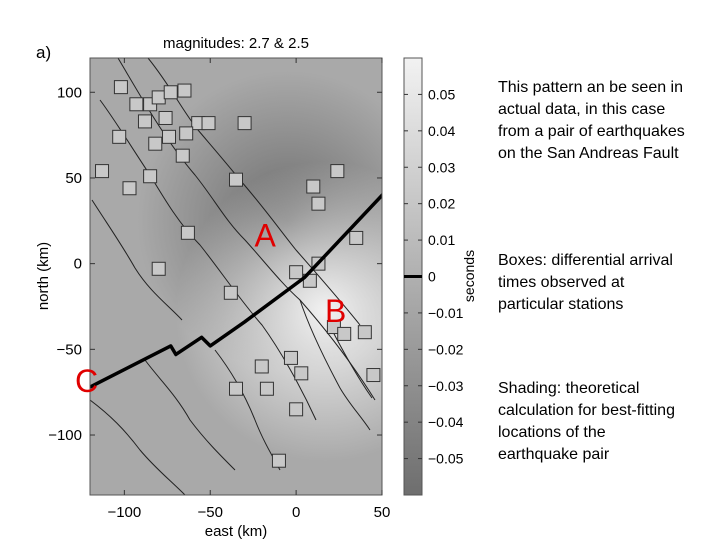 This screenshot has width=720, height=540. Describe the element at coordinates (335, 311) in the screenshot. I see `point-label-b: B` at that location.